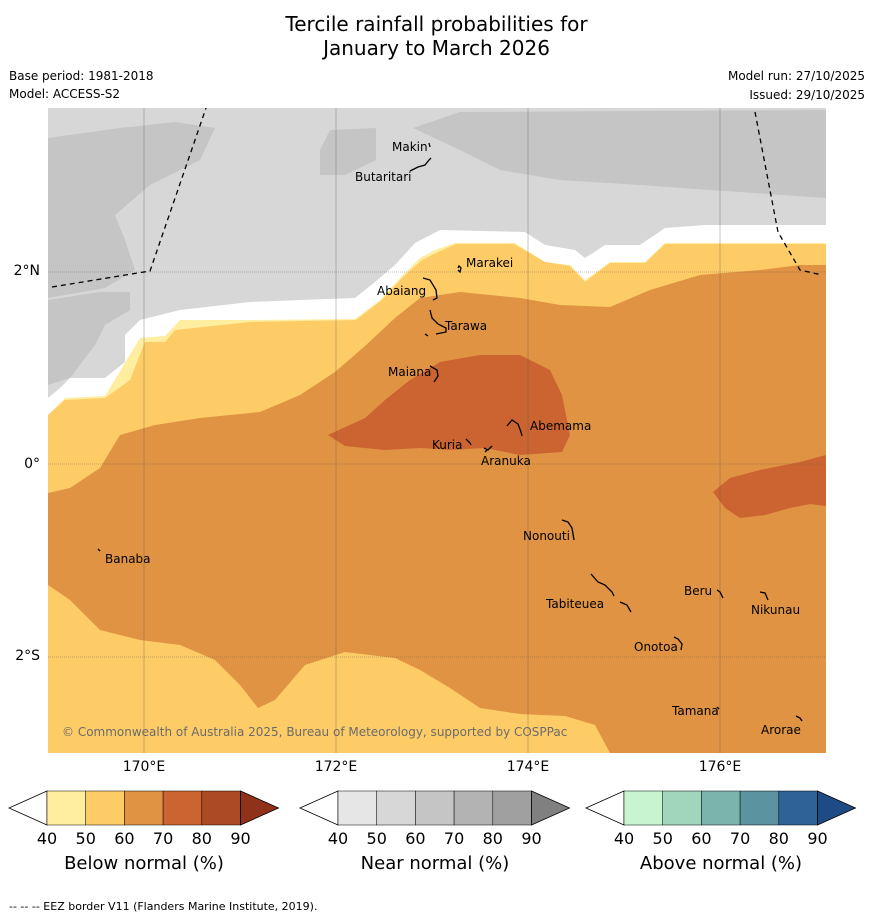 The width and height of the screenshot is (873, 919). I want to click on issued-date: Issued: 29/10/2025, so click(807, 95).